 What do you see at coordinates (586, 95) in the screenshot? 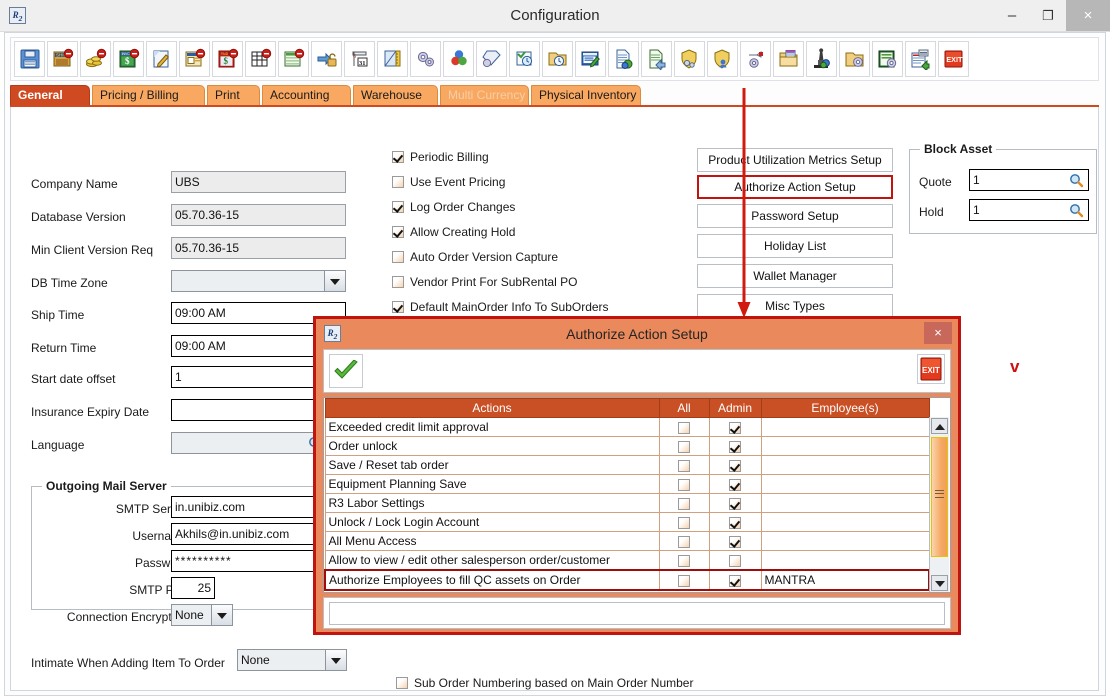
I see `tab-physical-inventory: Physical Inventory` at bounding box center [586, 95].